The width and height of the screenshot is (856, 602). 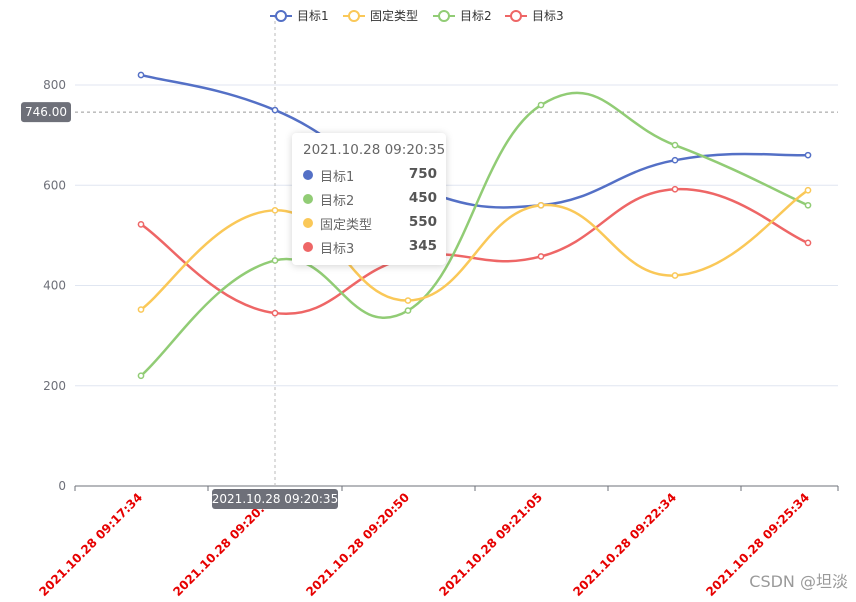 What do you see at coordinates (476, 16) in the screenshot?
I see `legend-label: 目标2` at bounding box center [476, 16].